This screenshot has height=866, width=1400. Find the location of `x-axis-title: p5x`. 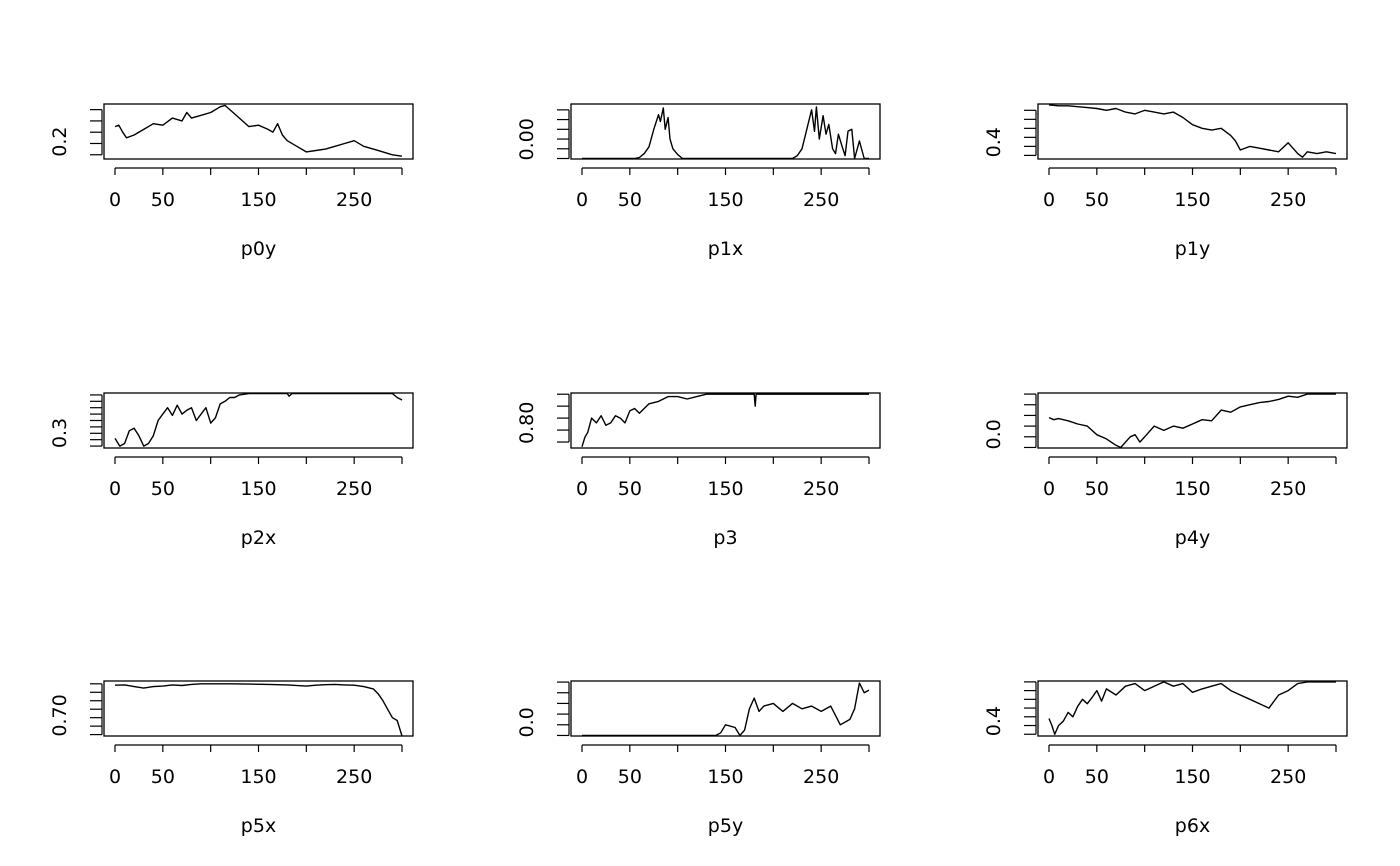

x-axis-title: p5x is located at coordinates (258, 826).